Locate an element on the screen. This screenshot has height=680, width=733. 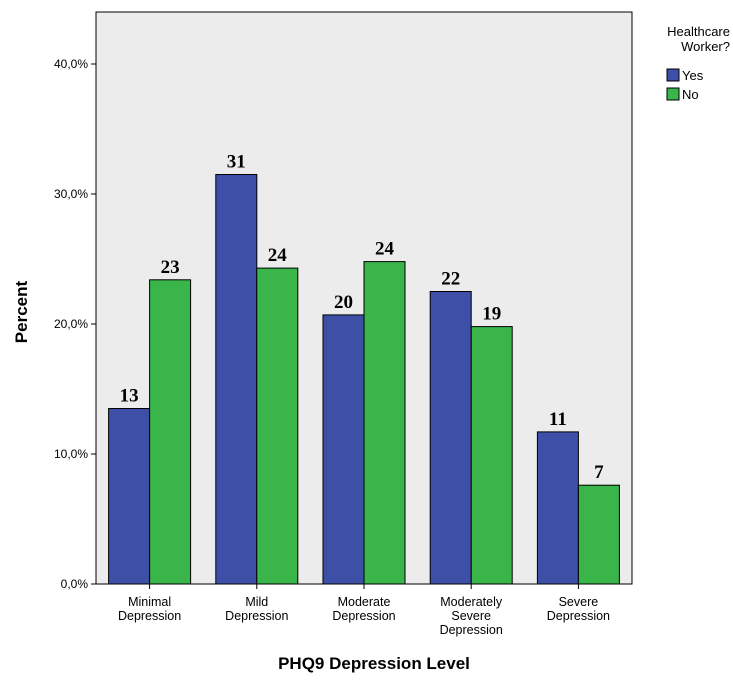
data-label: 31 is located at coordinates (236, 162).